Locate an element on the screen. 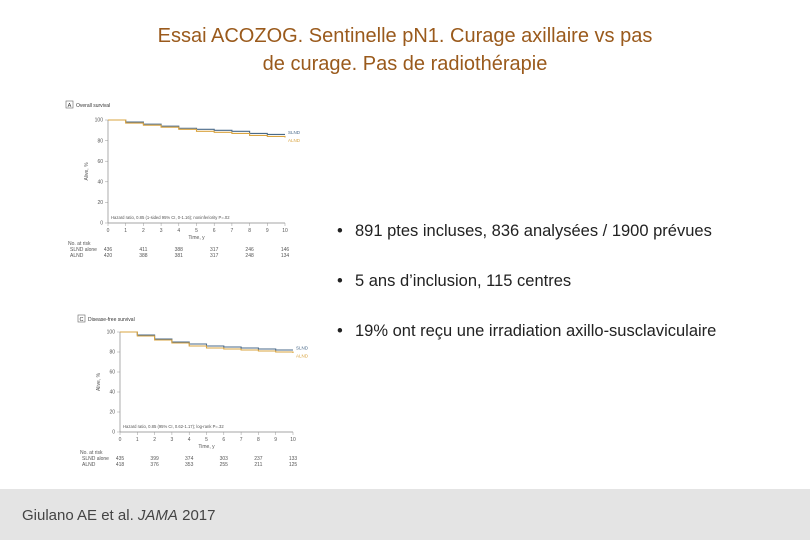  citation-year: 2017 is located at coordinates (199, 515).